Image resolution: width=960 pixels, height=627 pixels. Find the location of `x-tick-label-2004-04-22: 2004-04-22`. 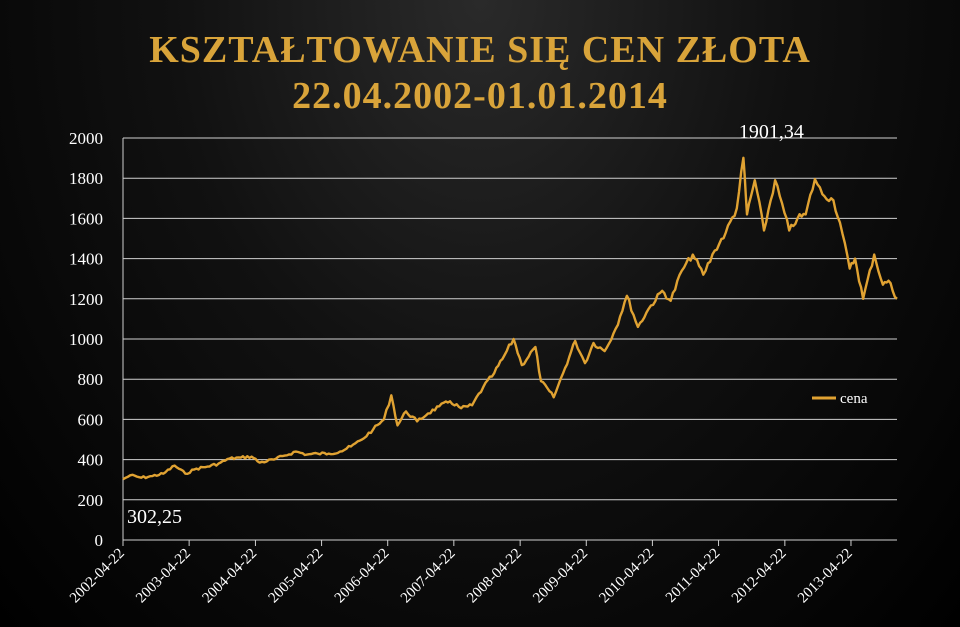

x-tick-label-2004-04-22: 2004-04-22 is located at coordinates (229, 576).